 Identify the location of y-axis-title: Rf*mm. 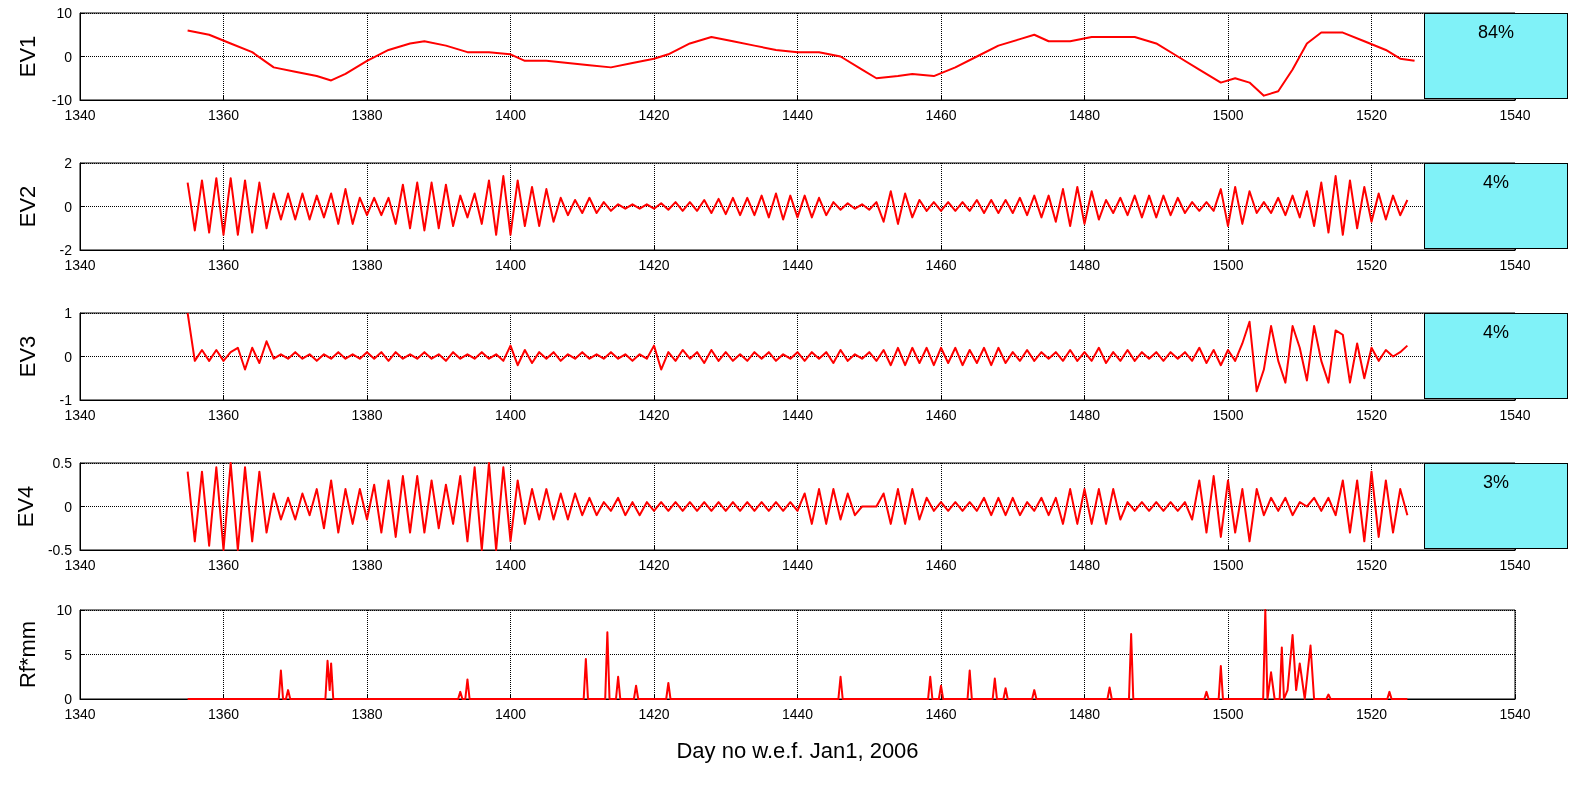
(27, 654).